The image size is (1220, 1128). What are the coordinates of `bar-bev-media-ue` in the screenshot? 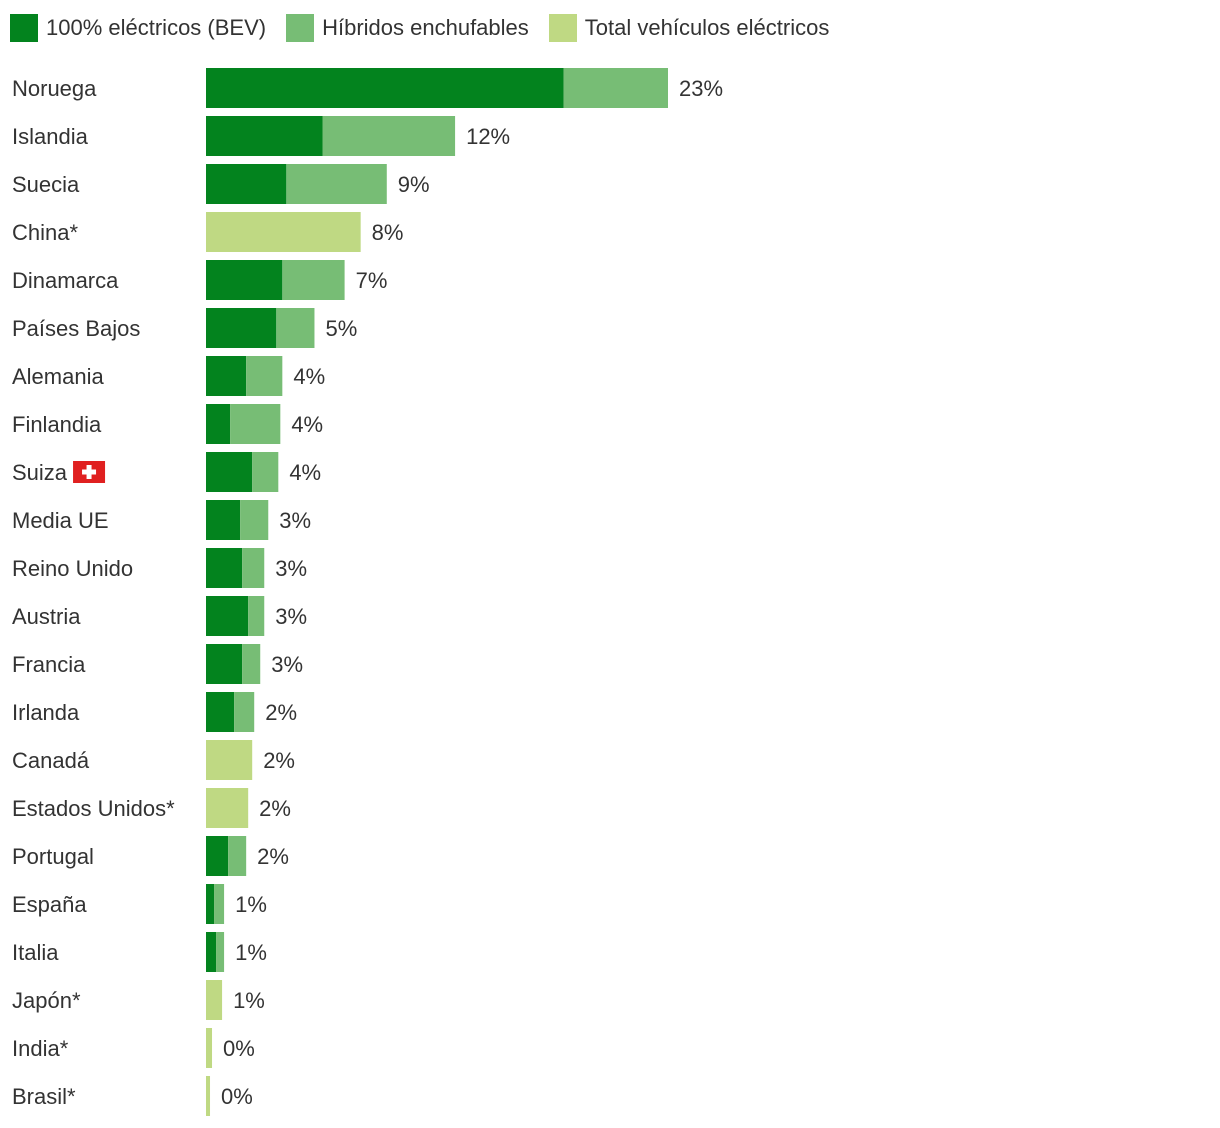 It's located at (223, 520).